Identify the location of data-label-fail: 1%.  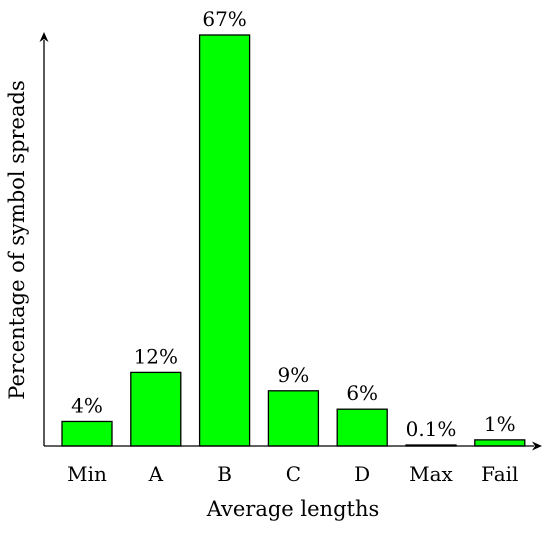
(500, 424).